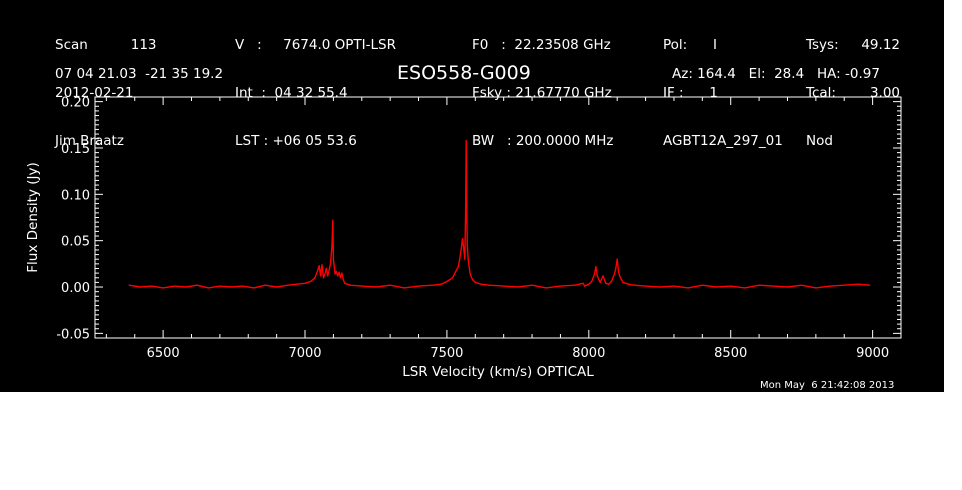 The height and width of the screenshot is (490, 962). Describe the element at coordinates (543, 141) in the screenshot. I see `bw-line: BW : 200.0000 MHz` at that location.